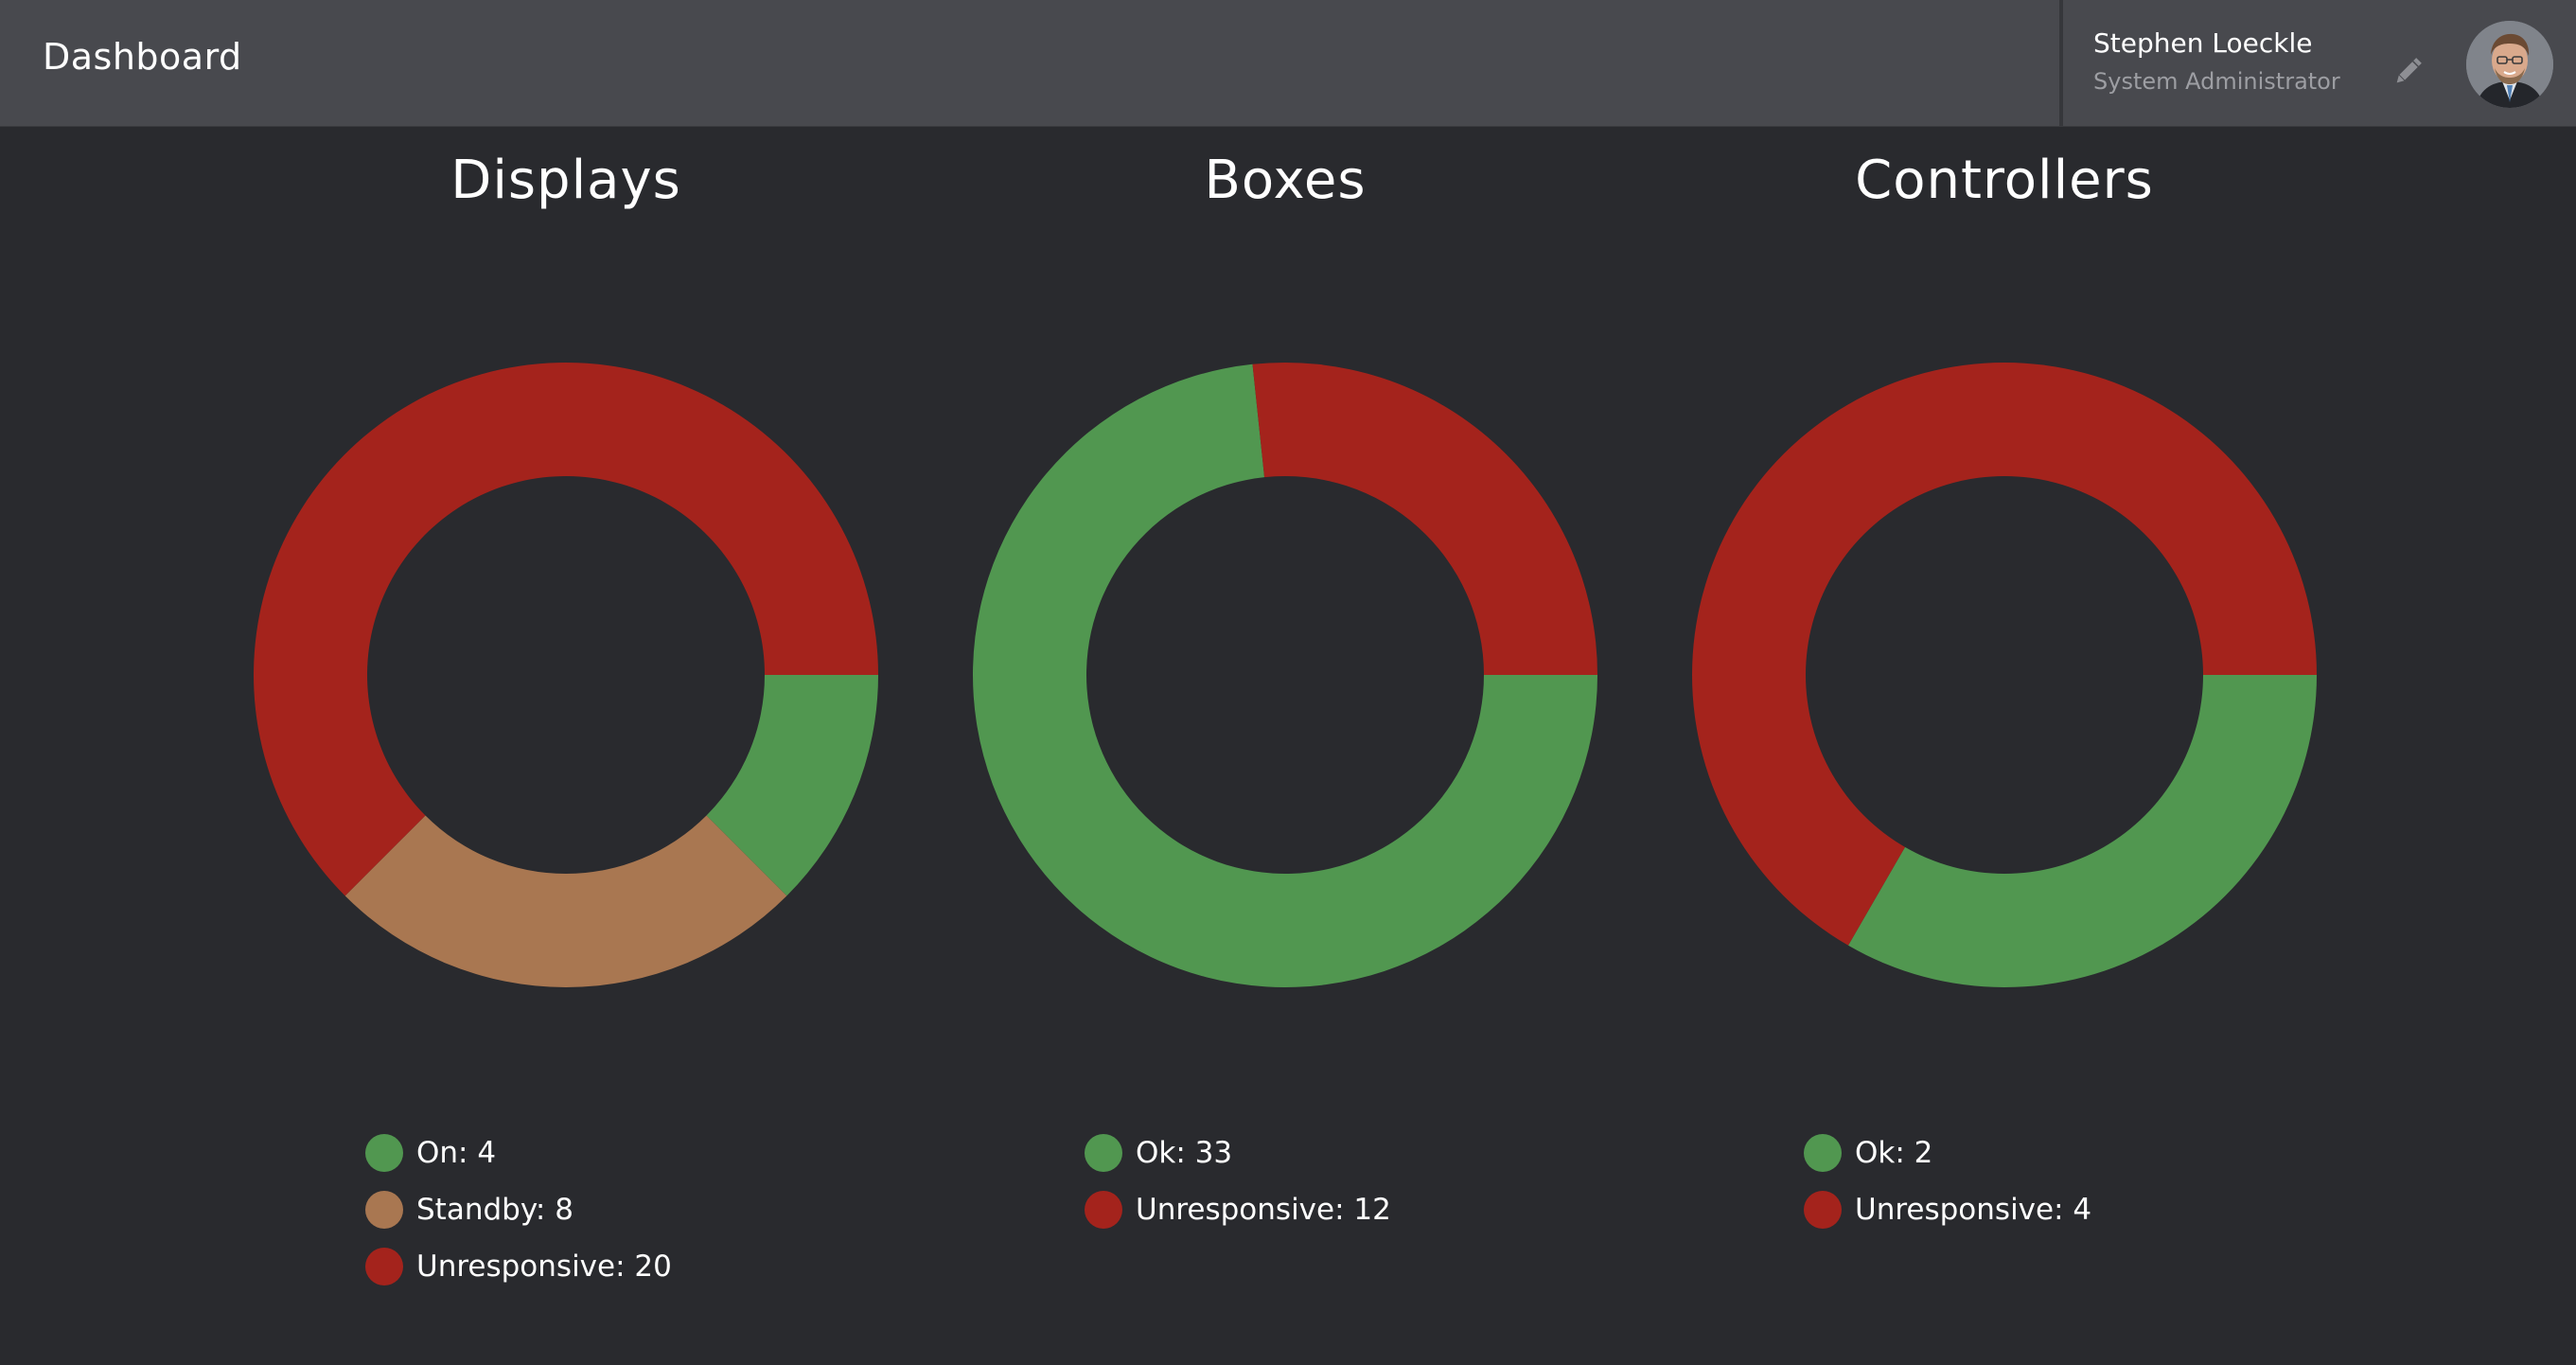  I want to click on donut-chart-controllers, so click(2004, 675).